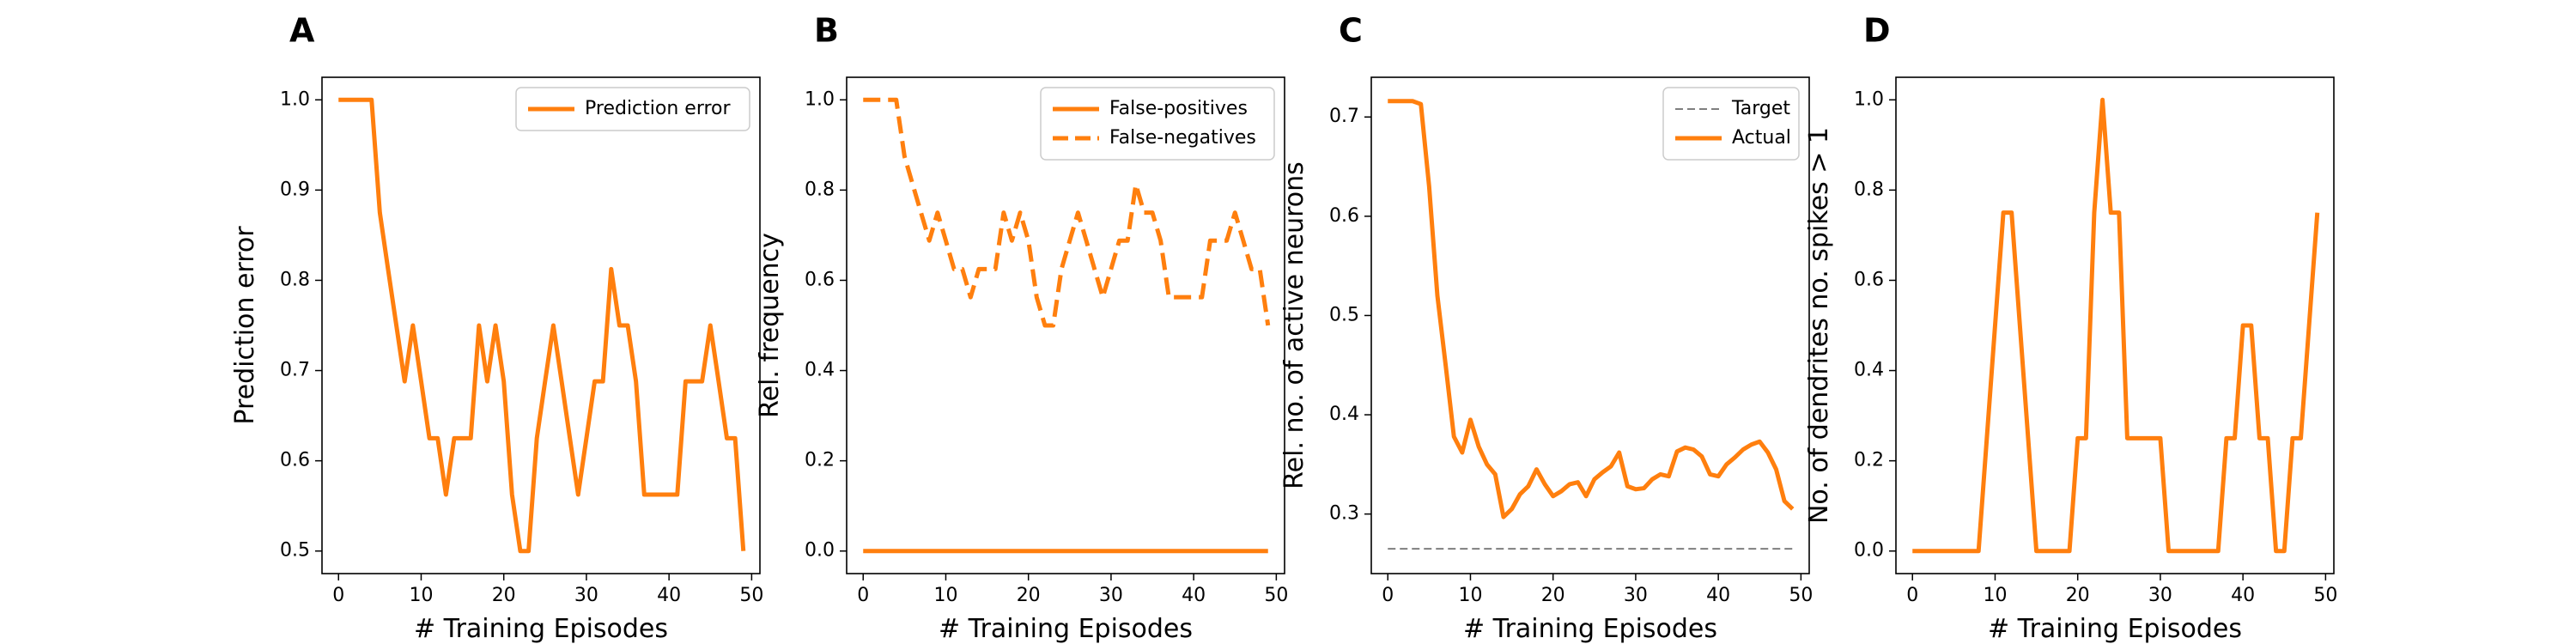 The image size is (2576, 644). What do you see at coordinates (658, 109) in the screenshot?
I see `legend-label: Prediction error` at bounding box center [658, 109].